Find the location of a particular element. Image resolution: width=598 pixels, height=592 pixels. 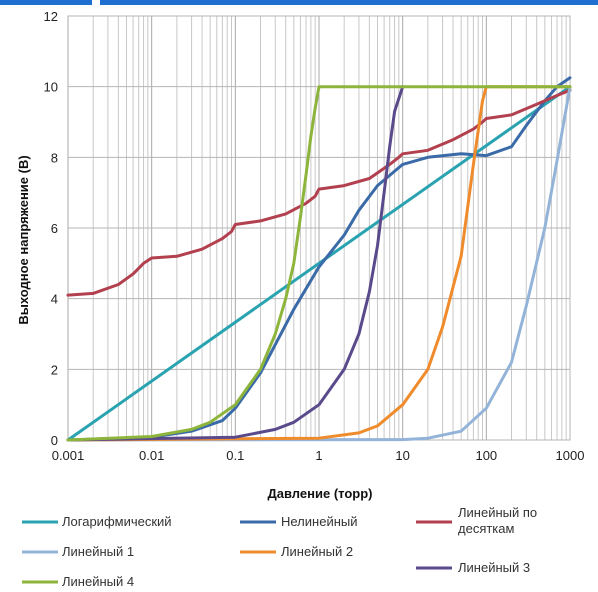

y-tick-label: 8 is located at coordinates (54, 157).